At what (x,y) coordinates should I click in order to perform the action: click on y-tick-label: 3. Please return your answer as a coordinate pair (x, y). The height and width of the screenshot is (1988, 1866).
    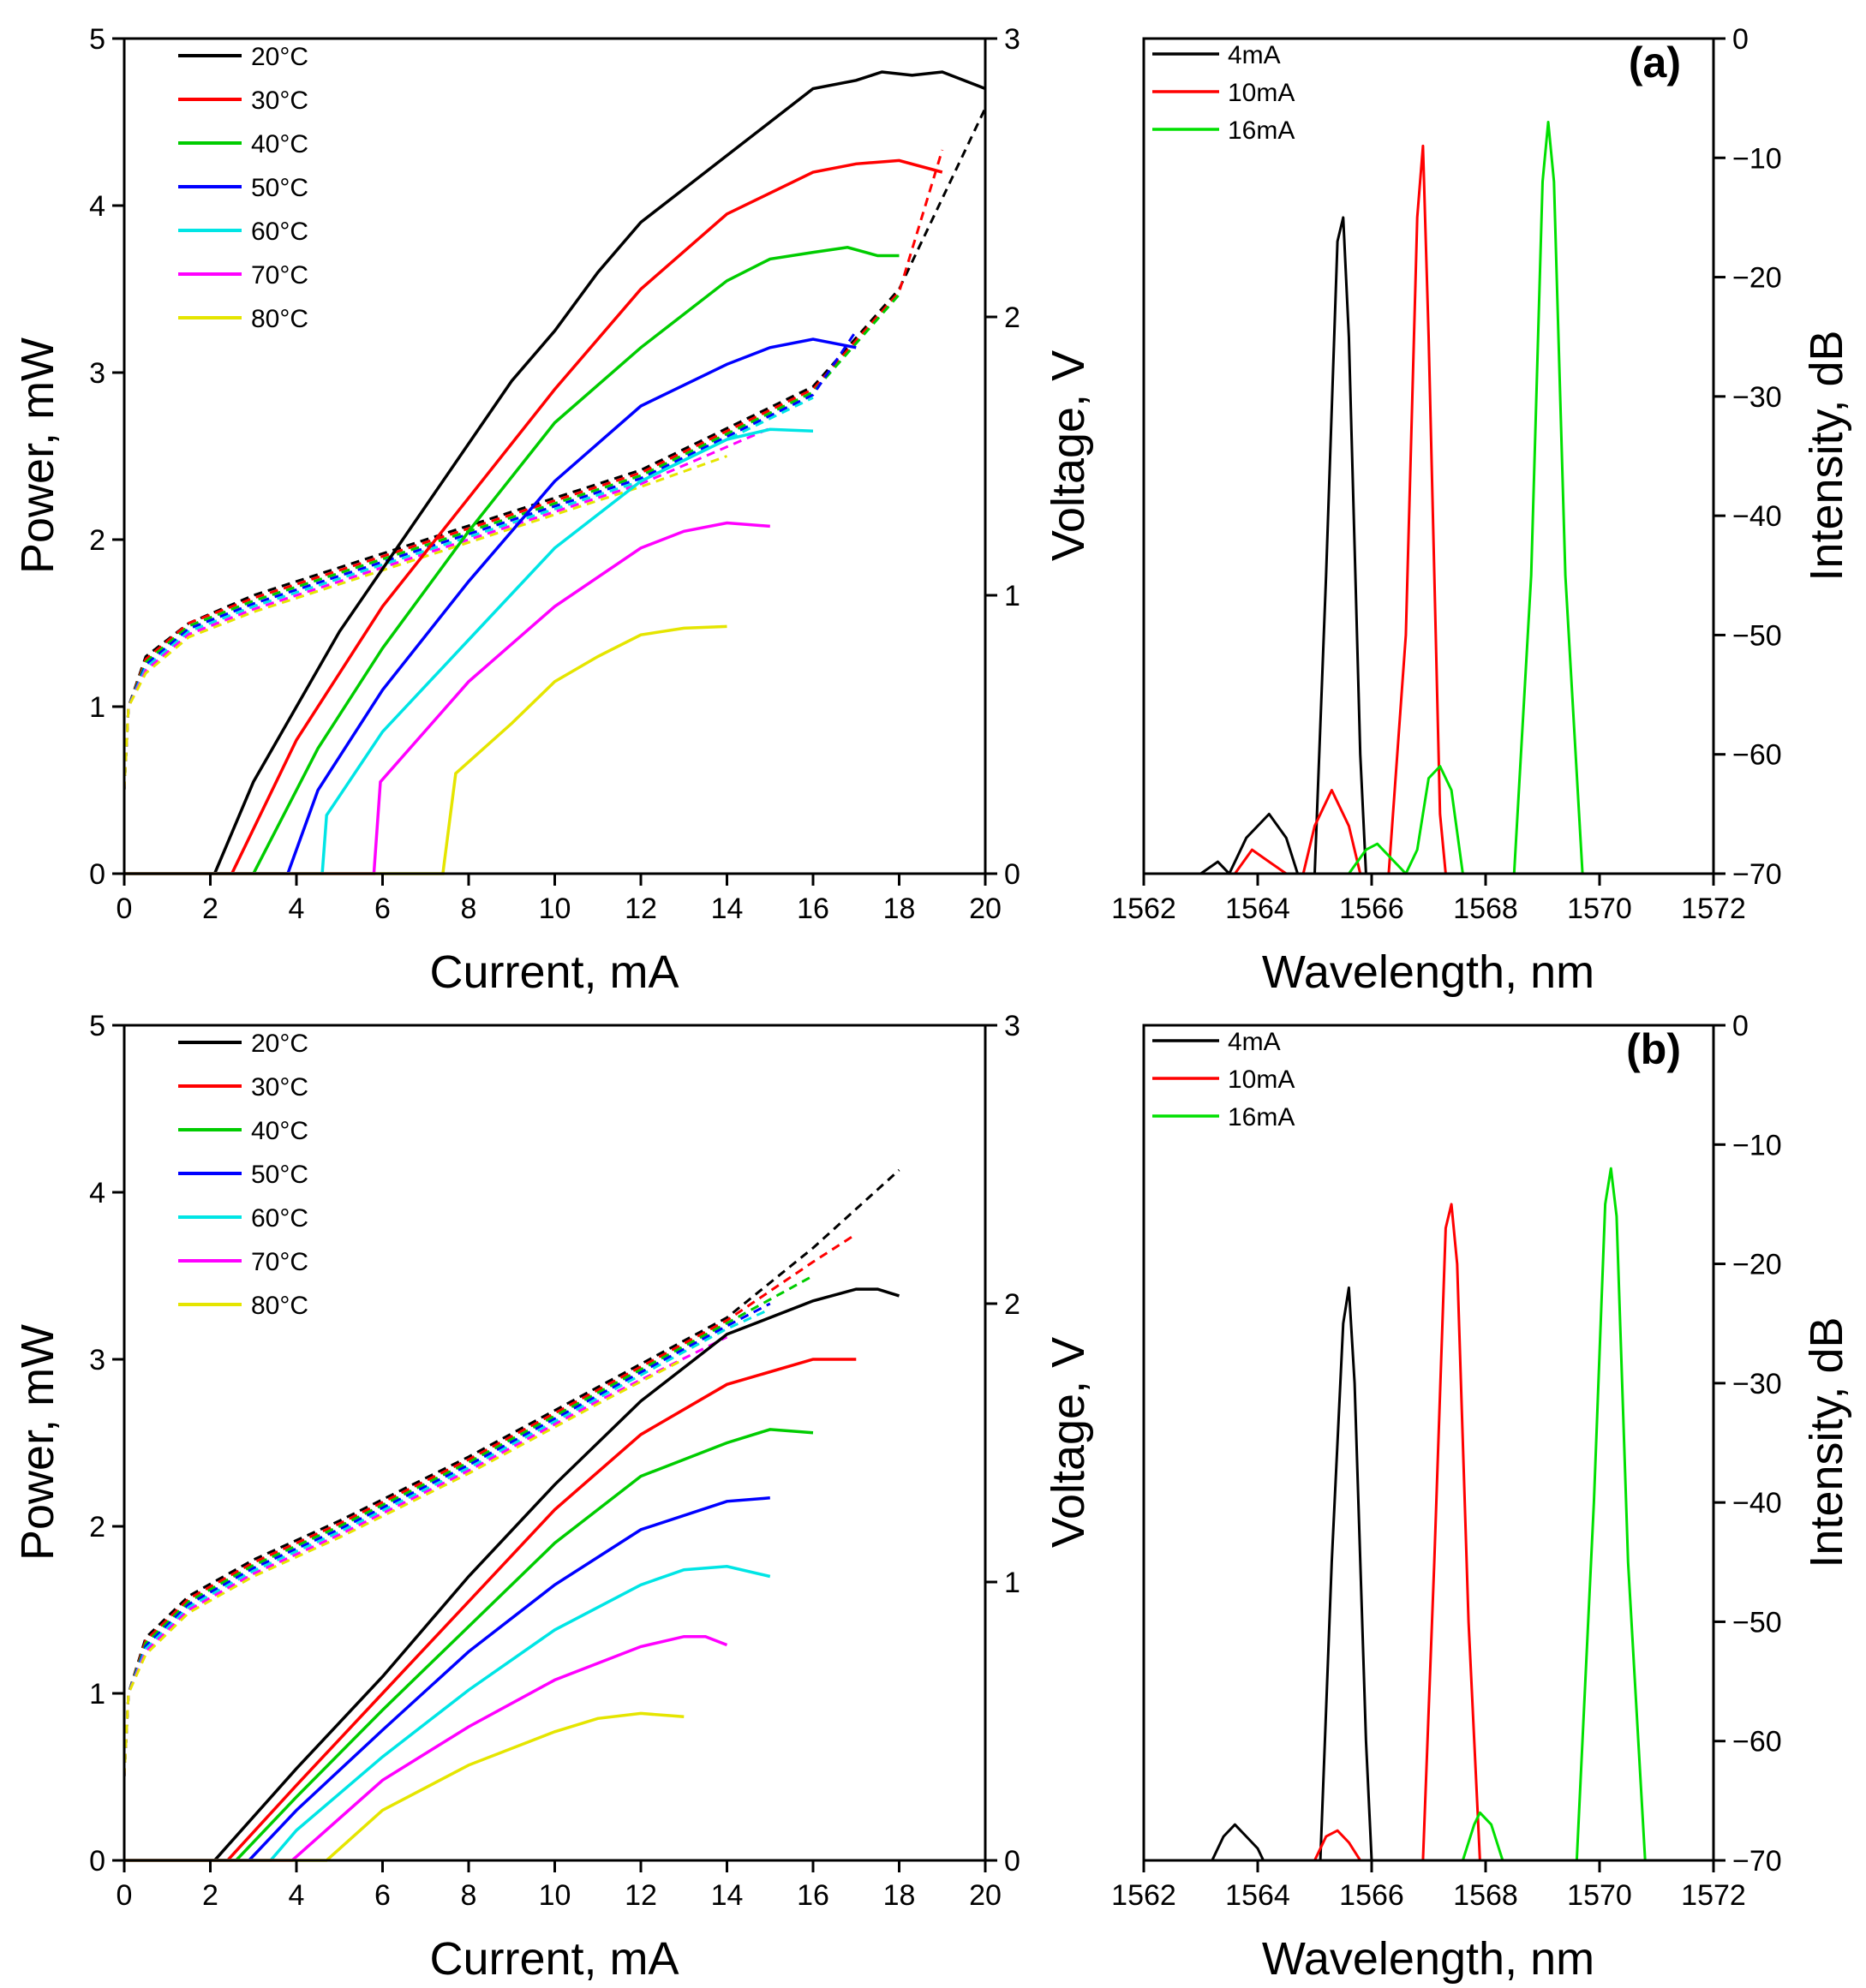
    Looking at the image, I should click on (97, 373).